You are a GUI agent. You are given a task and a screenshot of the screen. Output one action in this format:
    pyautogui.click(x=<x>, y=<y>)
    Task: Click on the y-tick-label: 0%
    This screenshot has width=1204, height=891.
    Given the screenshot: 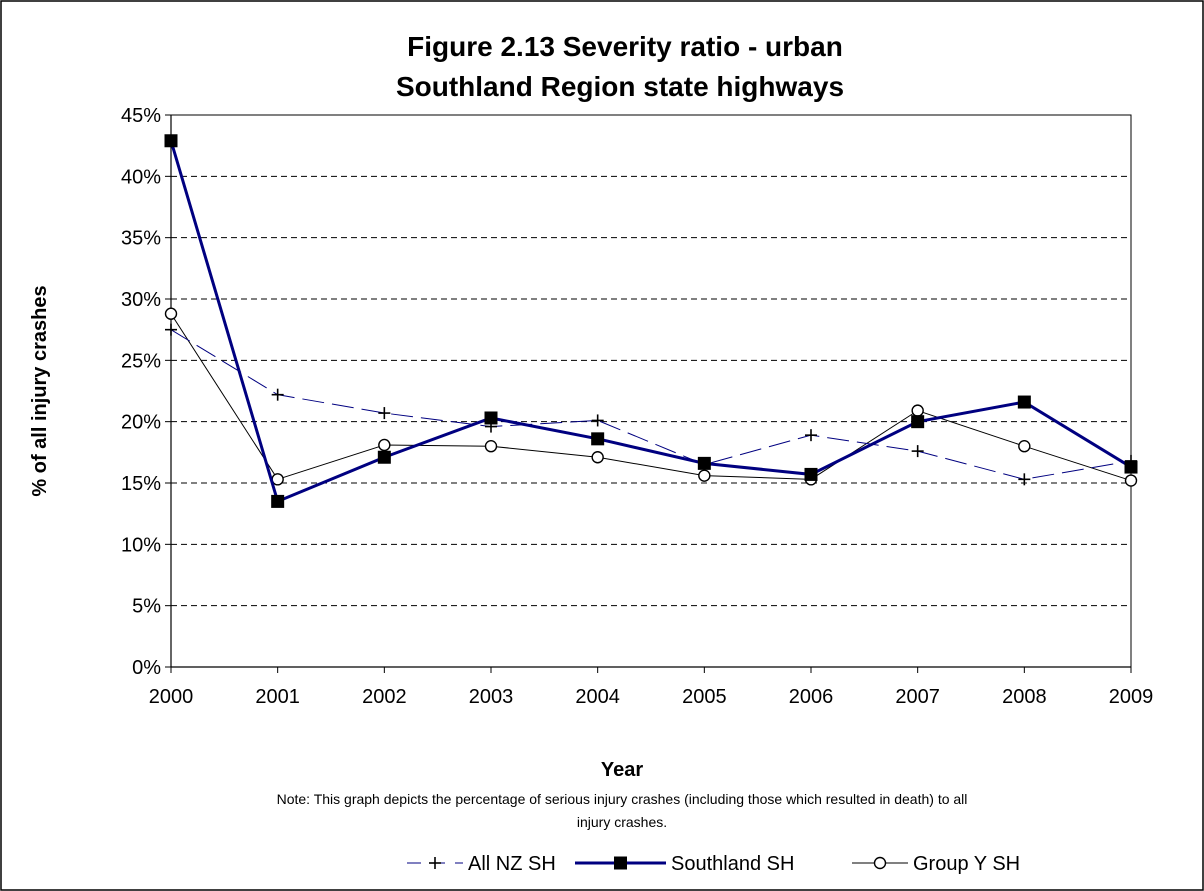 What is the action you would take?
    pyautogui.click(x=146, y=668)
    